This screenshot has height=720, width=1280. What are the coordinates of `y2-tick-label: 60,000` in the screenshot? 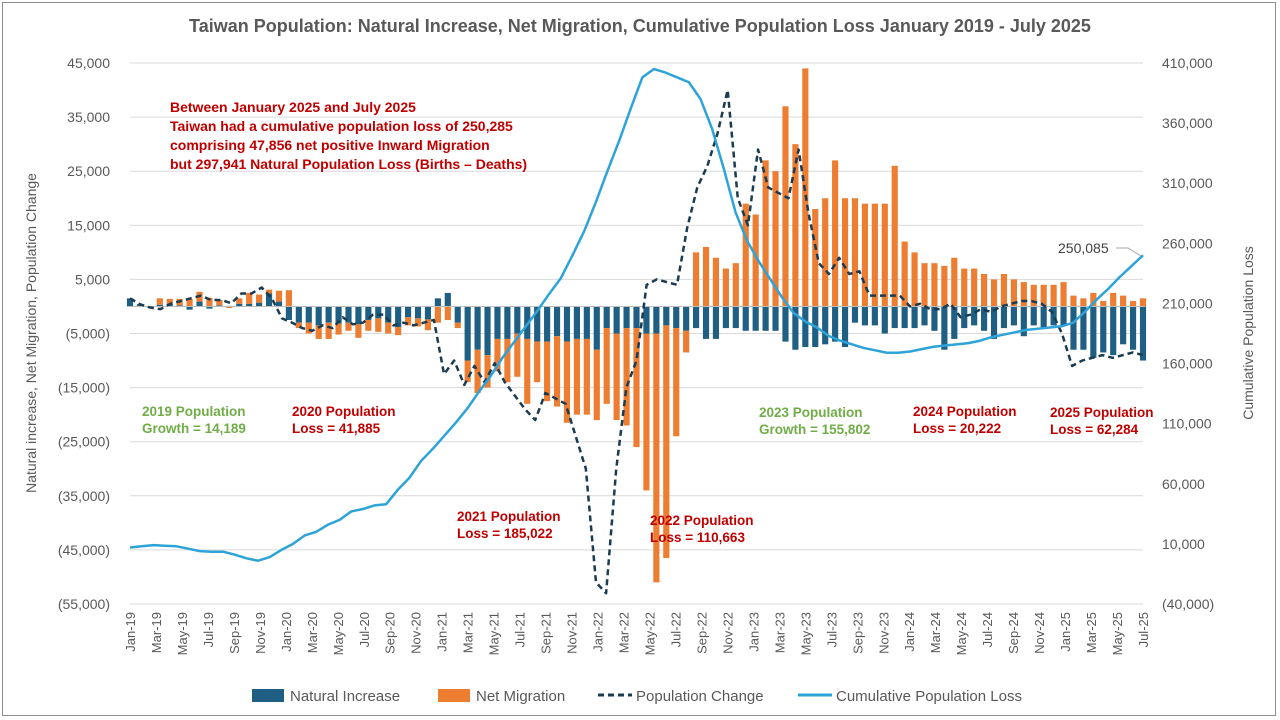 It's located at (1183, 484).